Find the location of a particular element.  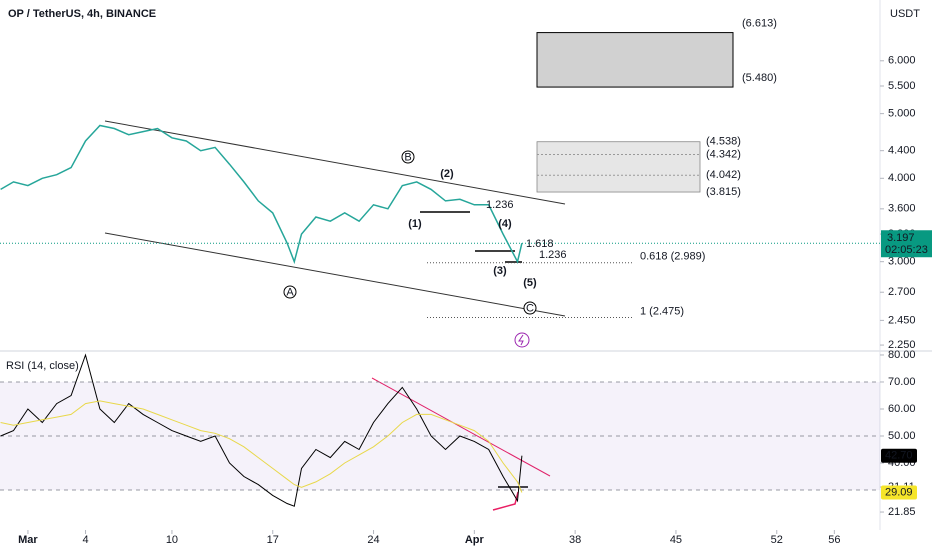

y-tick-label: 3.000 is located at coordinates (902, 262).